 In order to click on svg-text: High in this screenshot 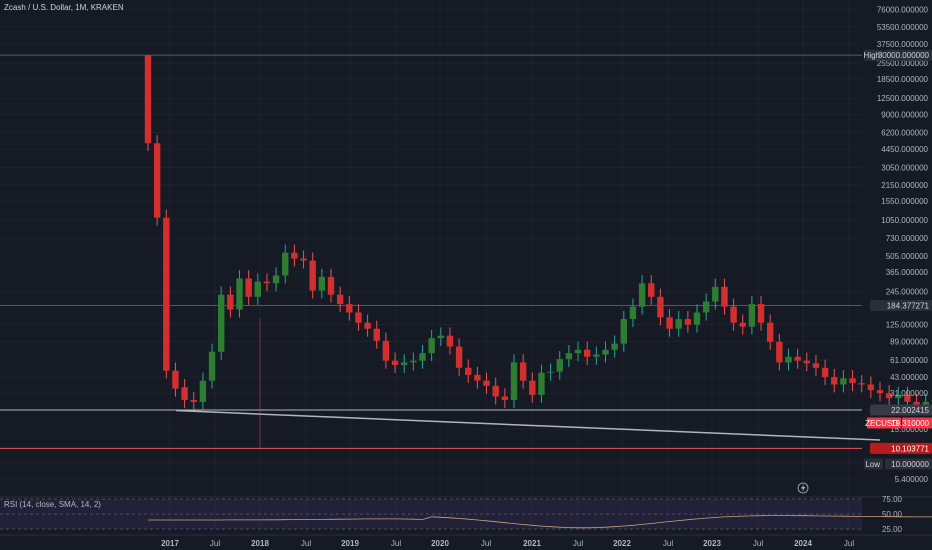, I will do `click(872, 55)`.